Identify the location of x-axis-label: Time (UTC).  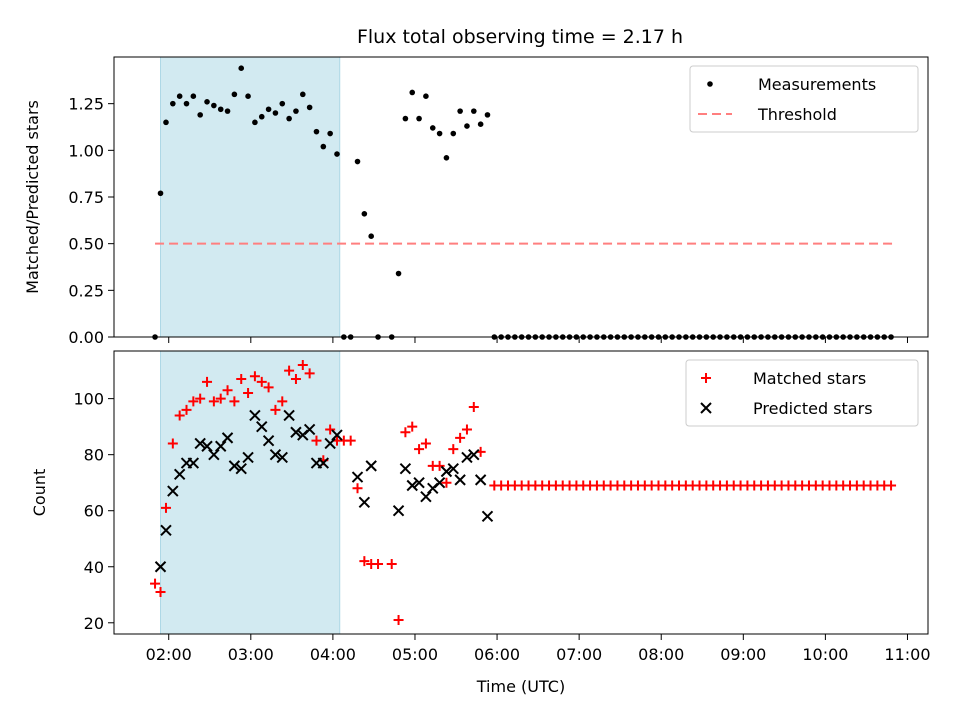
(520, 686).